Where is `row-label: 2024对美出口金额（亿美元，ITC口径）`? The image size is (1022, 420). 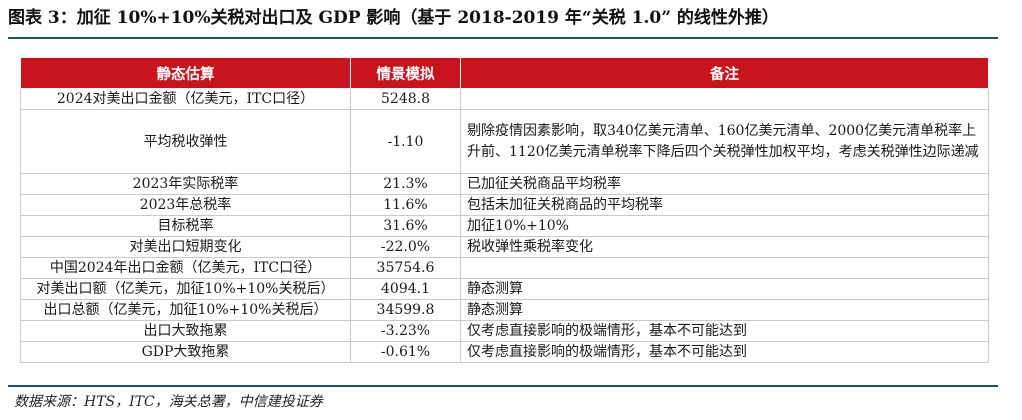
row-label: 2024对美出口金额（亿美元，ITC口径） is located at coordinates (185, 99).